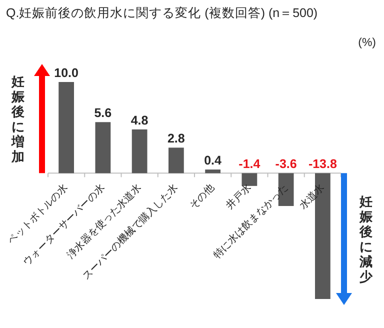 The width and height of the screenshot is (384, 328). I want to click on data-label: 10.0, so click(66, 73).